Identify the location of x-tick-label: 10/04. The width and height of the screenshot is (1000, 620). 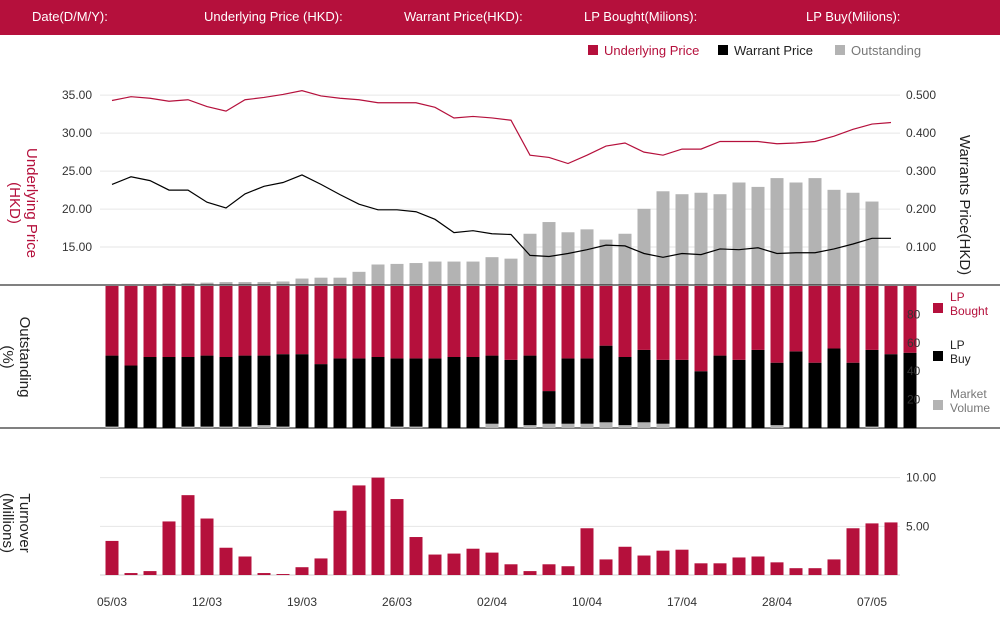
(587, 602).